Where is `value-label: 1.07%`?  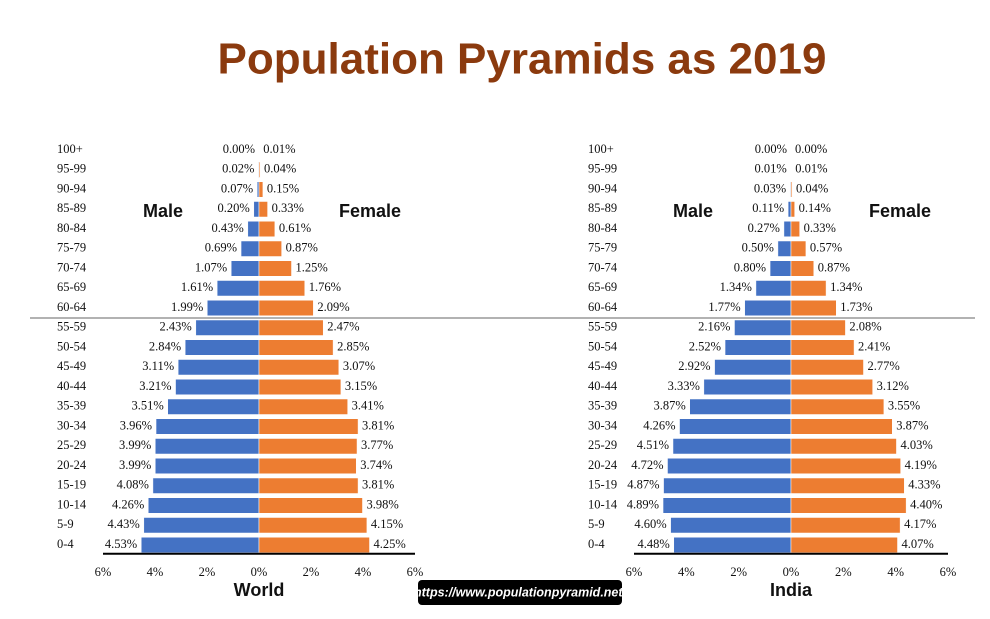 value-label: 1.07% is located at coordinates (211, 267).